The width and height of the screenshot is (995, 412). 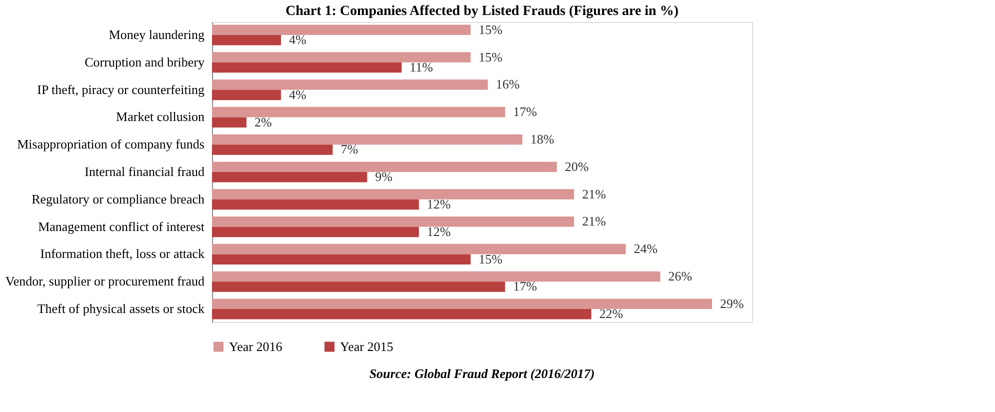 What do you see at coordinates (611, 314) in the screenshot?
I see `data-label: 22%` at bounding box center [611, 314].